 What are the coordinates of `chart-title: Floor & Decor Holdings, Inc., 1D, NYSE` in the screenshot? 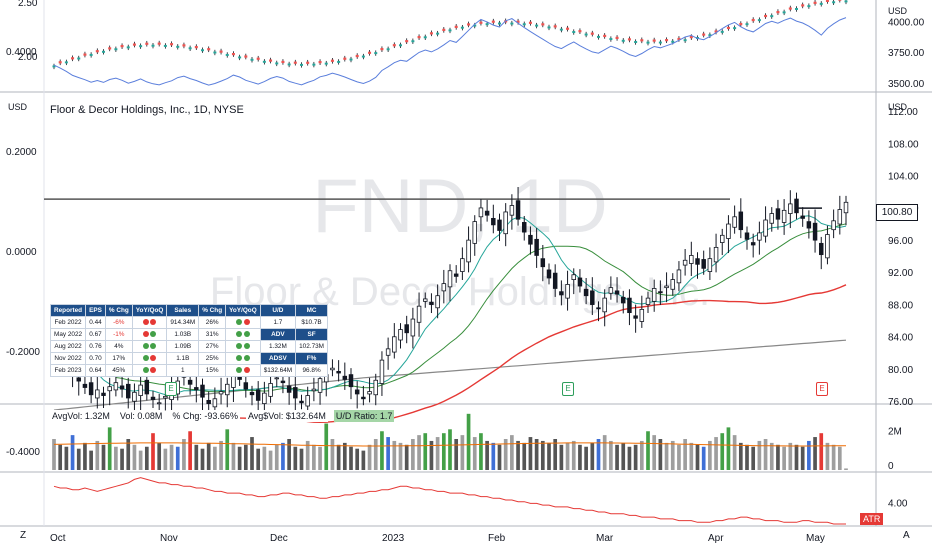 It's located at (147, 110).